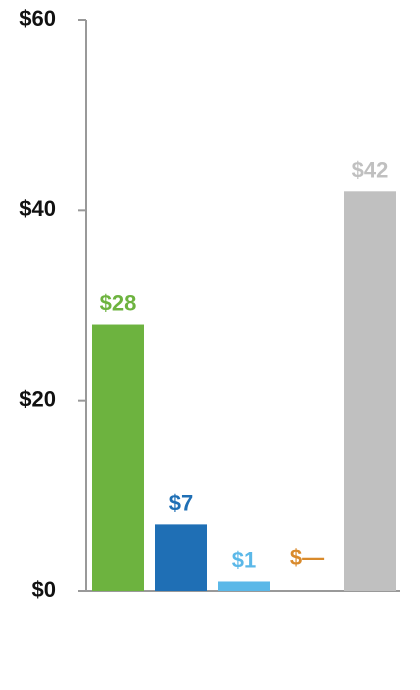 The width and height of the screenshot is (420, 690). What do you see at coordinates (181, 502) in the screenshot?
I see `bar-value-label: $7` at bounding box center [181, 502].